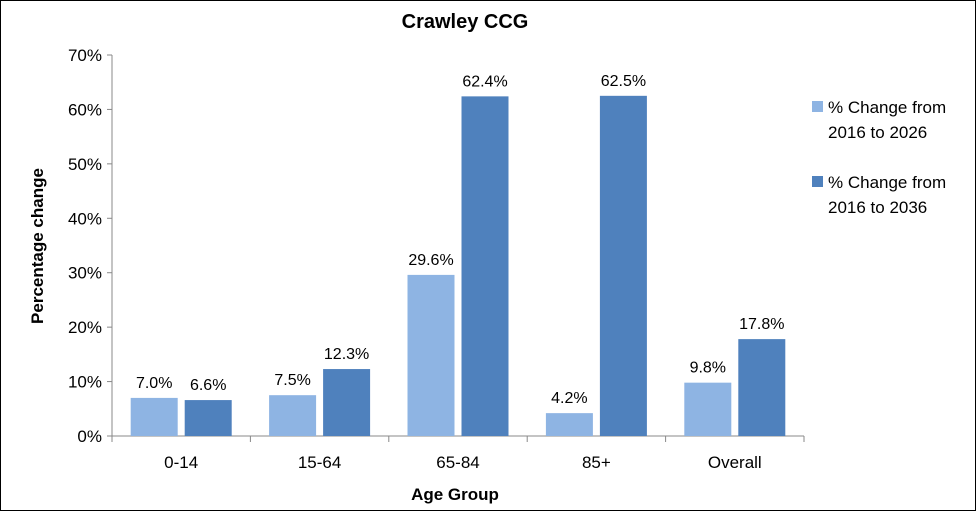 The height and width of the screenshot is (511, 976). Describe the element at coordinates (85, 55) in the screenshot. I see `y-tick-label: 70%` at that location.